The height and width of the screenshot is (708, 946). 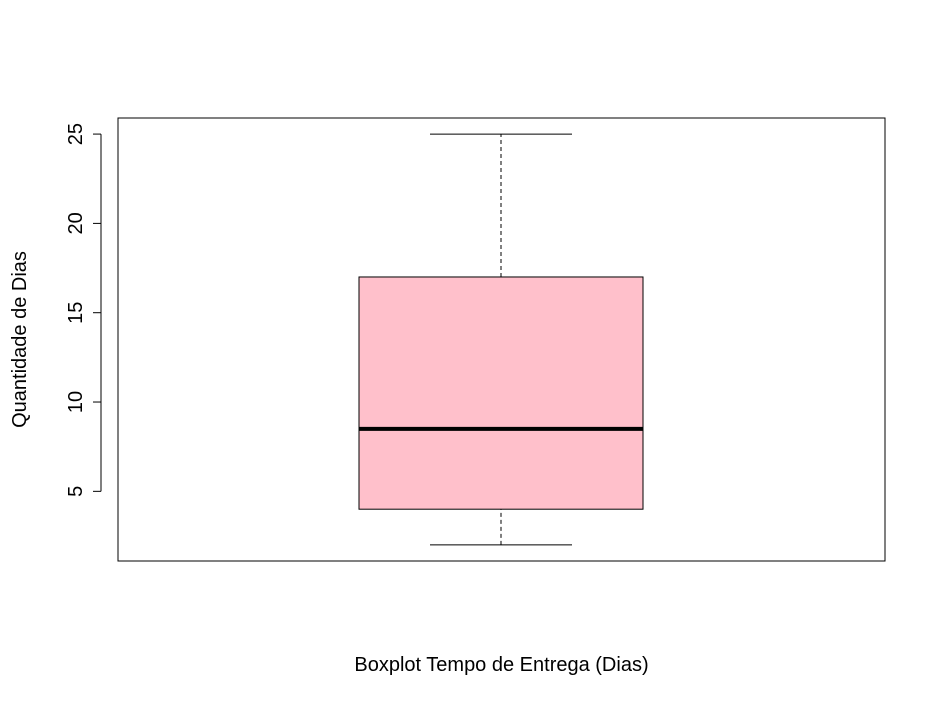 What do you see at coordinates (76, 134) in the screenshot?
I see `y-tick-label: 25` at bounding box center [76, 134].